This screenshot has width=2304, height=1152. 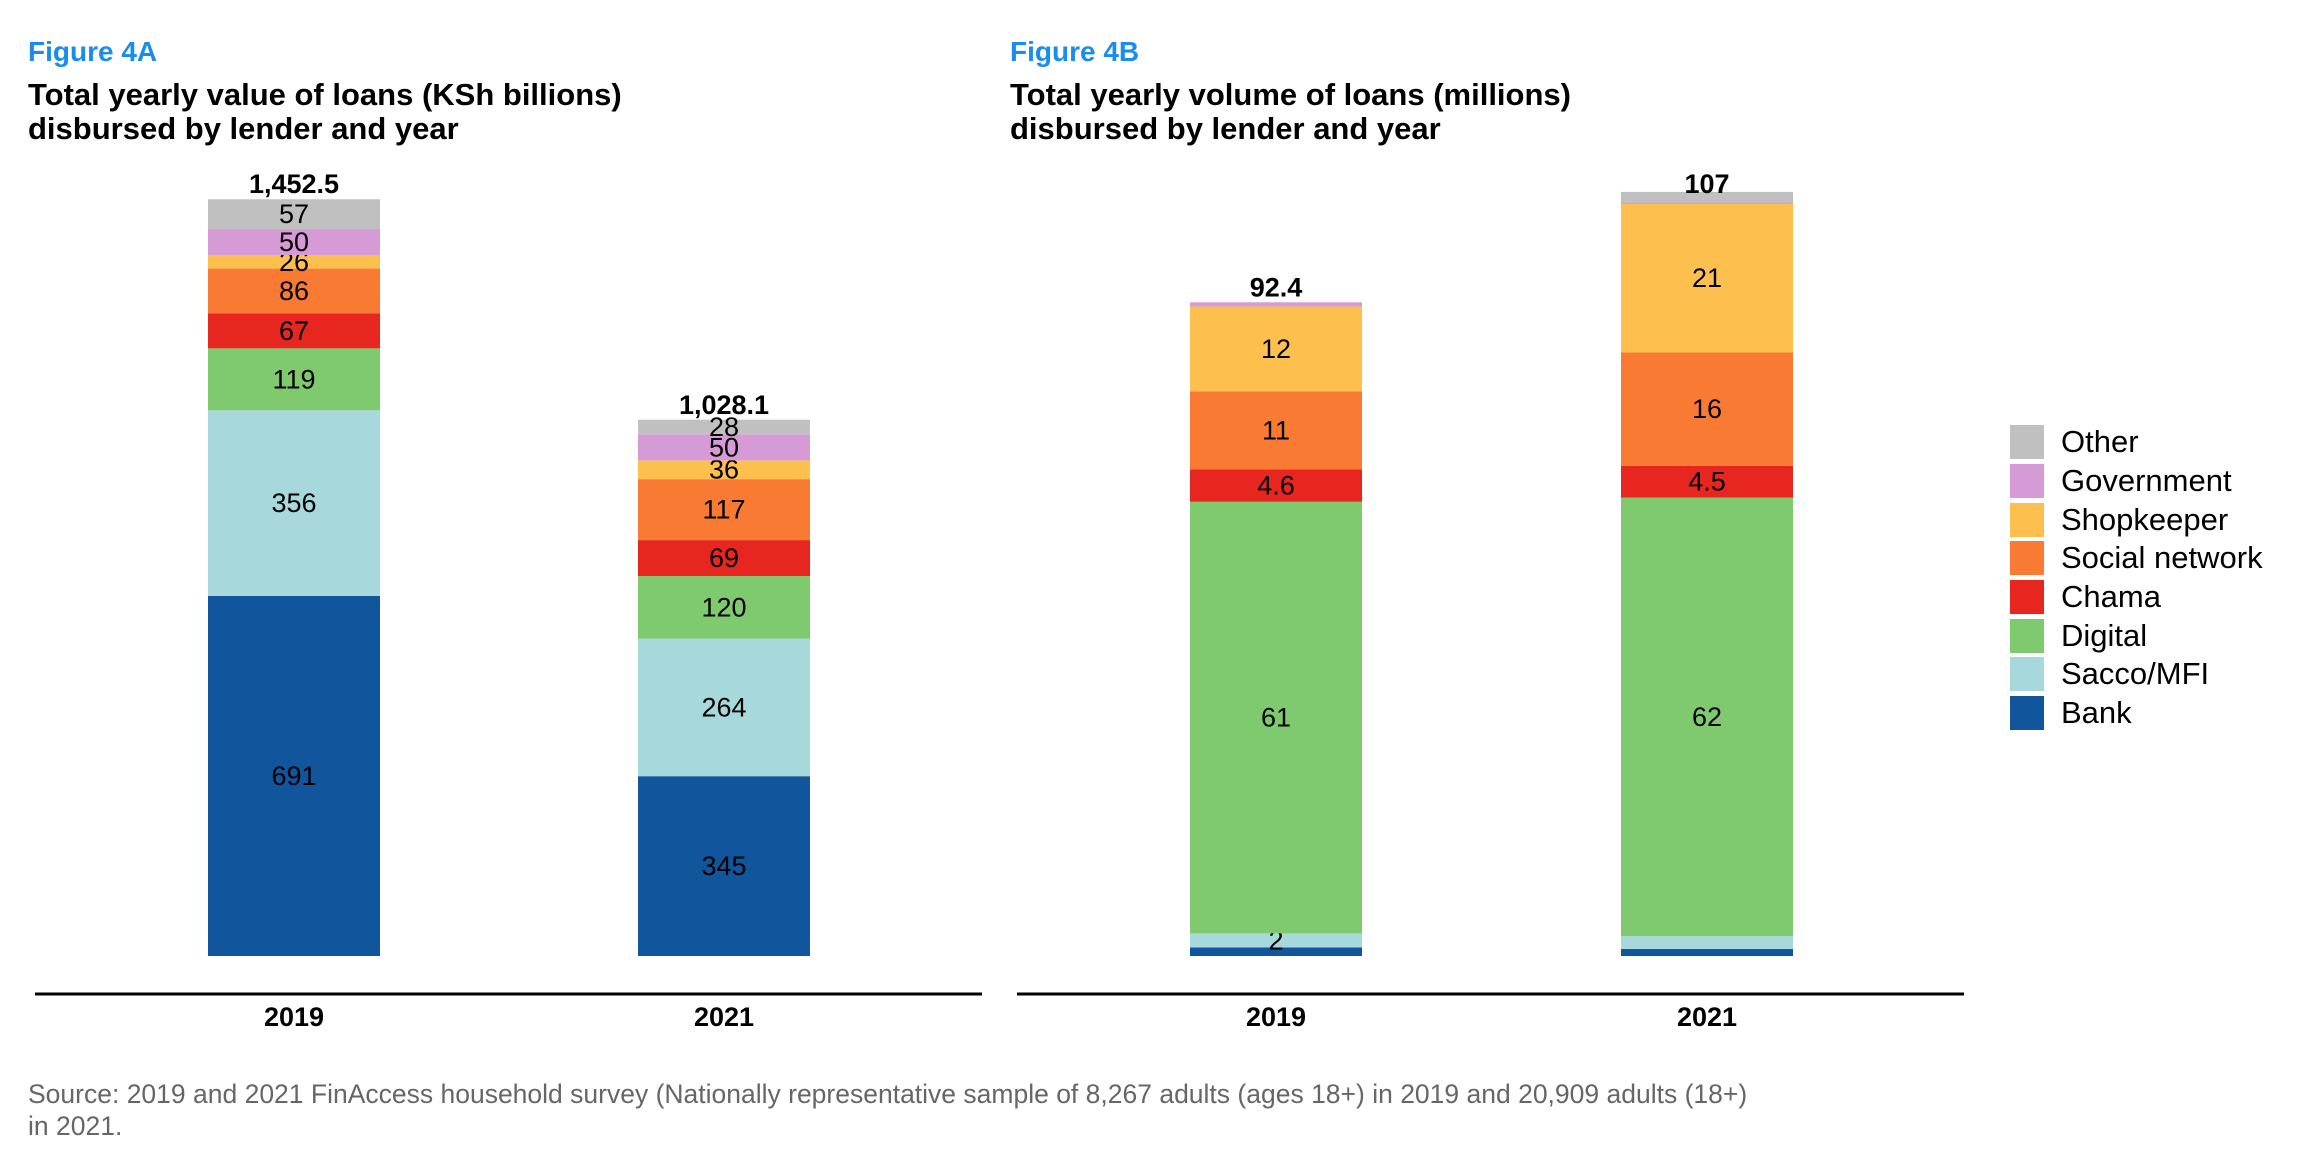 What do you see at coordinates (2027, 519) in the screenshot?
I see `legend-swatch-shopkeeper` at bounding box center [2027, 519].